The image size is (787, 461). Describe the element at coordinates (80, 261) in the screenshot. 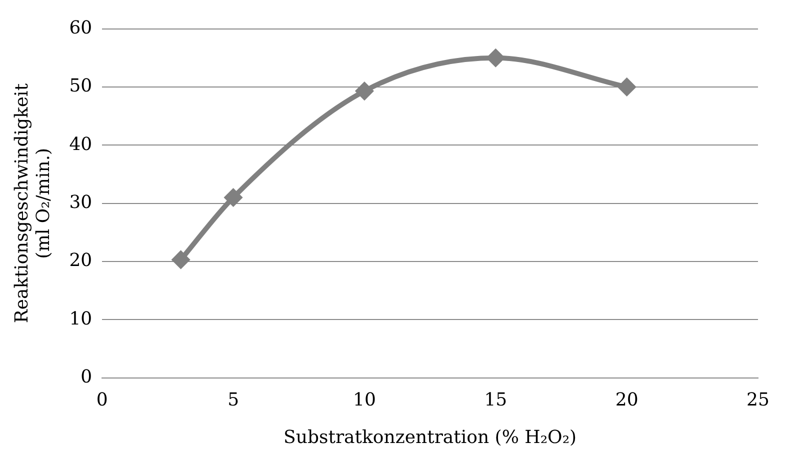

I see `y-tick-label: 20` at that location.